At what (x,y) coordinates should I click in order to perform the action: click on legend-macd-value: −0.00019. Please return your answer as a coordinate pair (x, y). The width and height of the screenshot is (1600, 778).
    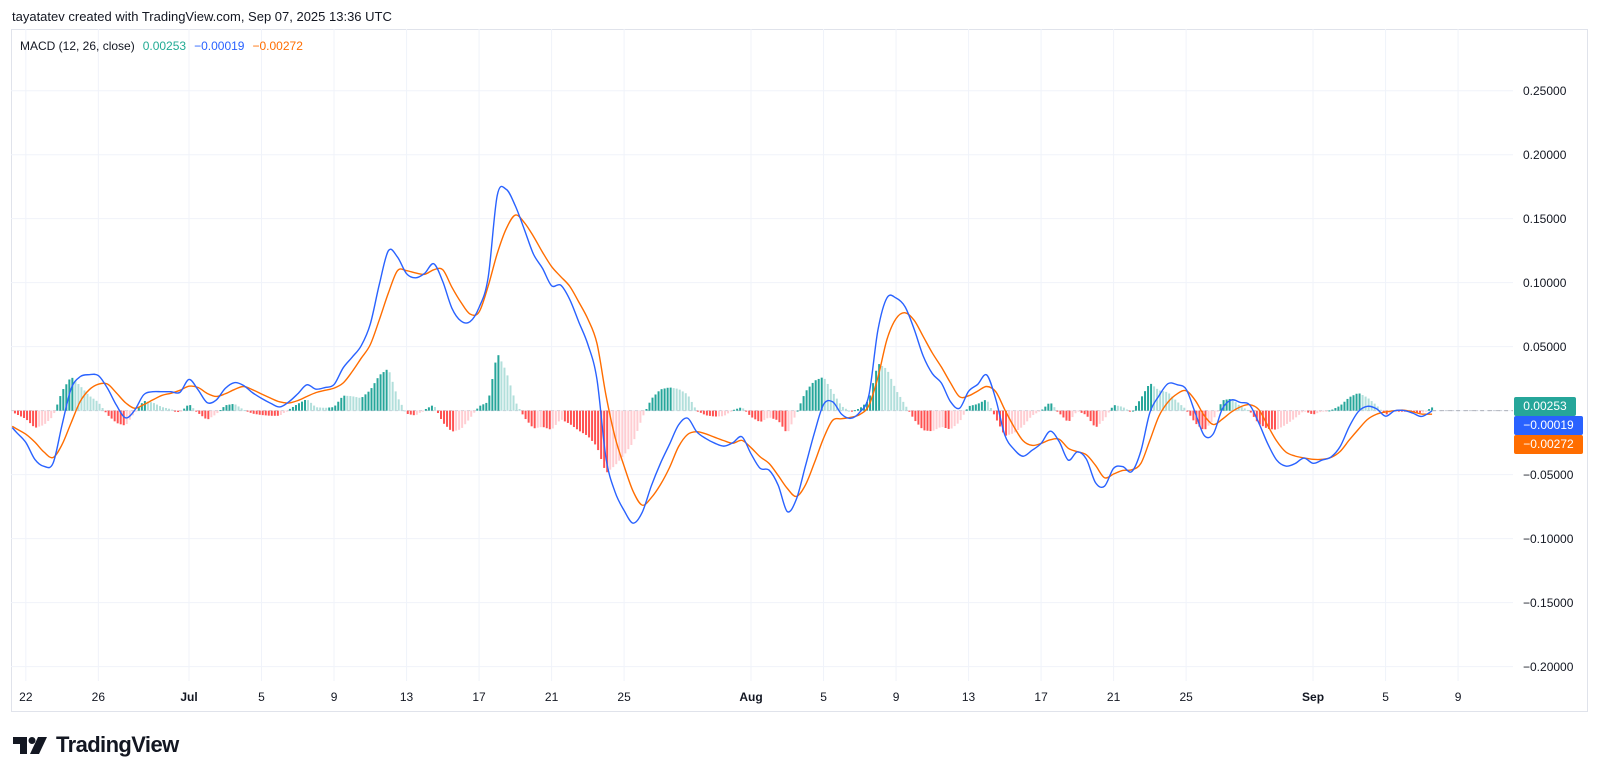
    Looking at the image, I should click on (219, 46).